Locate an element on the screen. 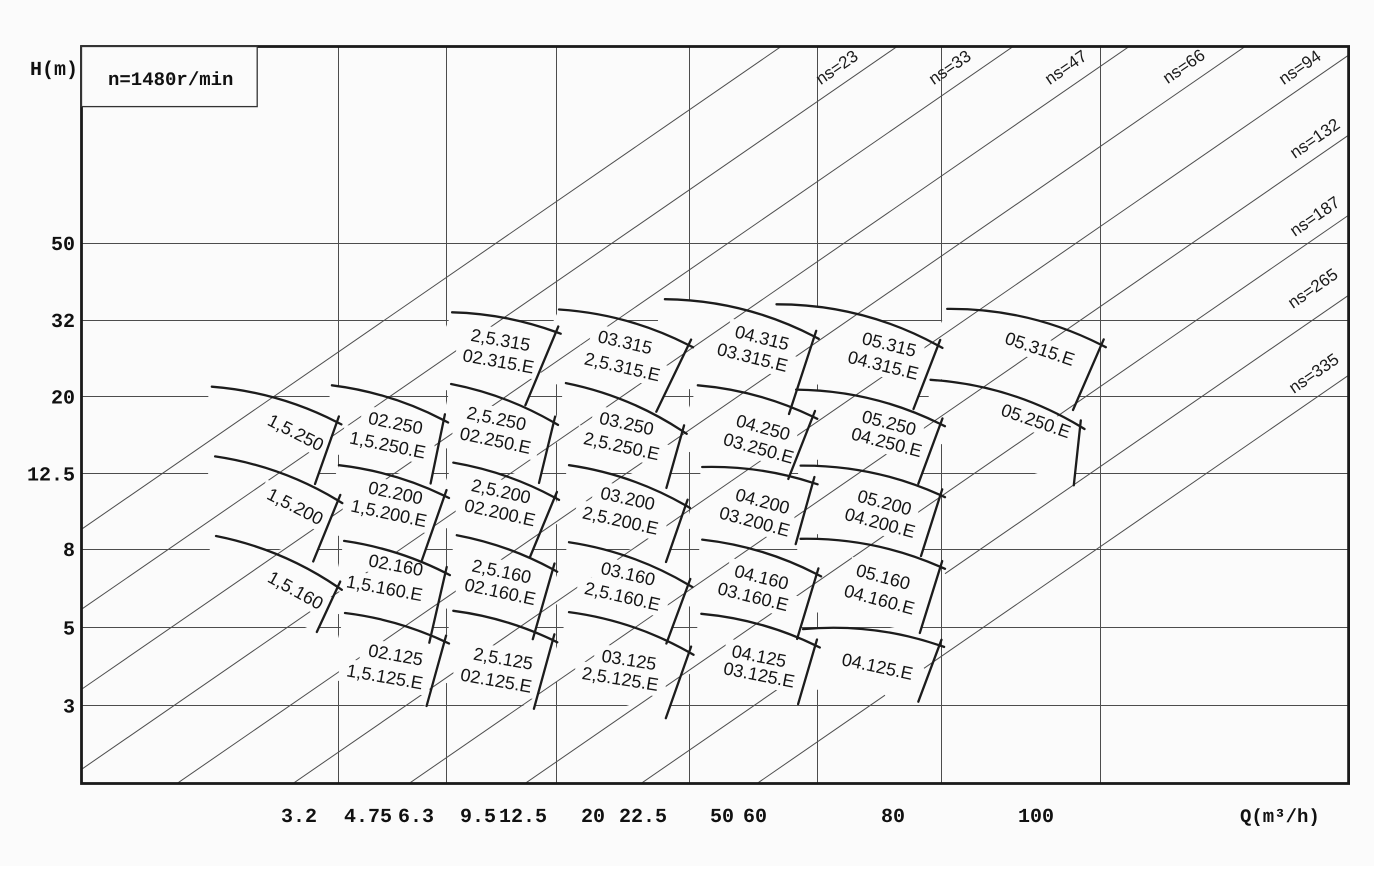 The image size is (1374, 871). svg-text: 6.3 is located at coordinates (416, 817).